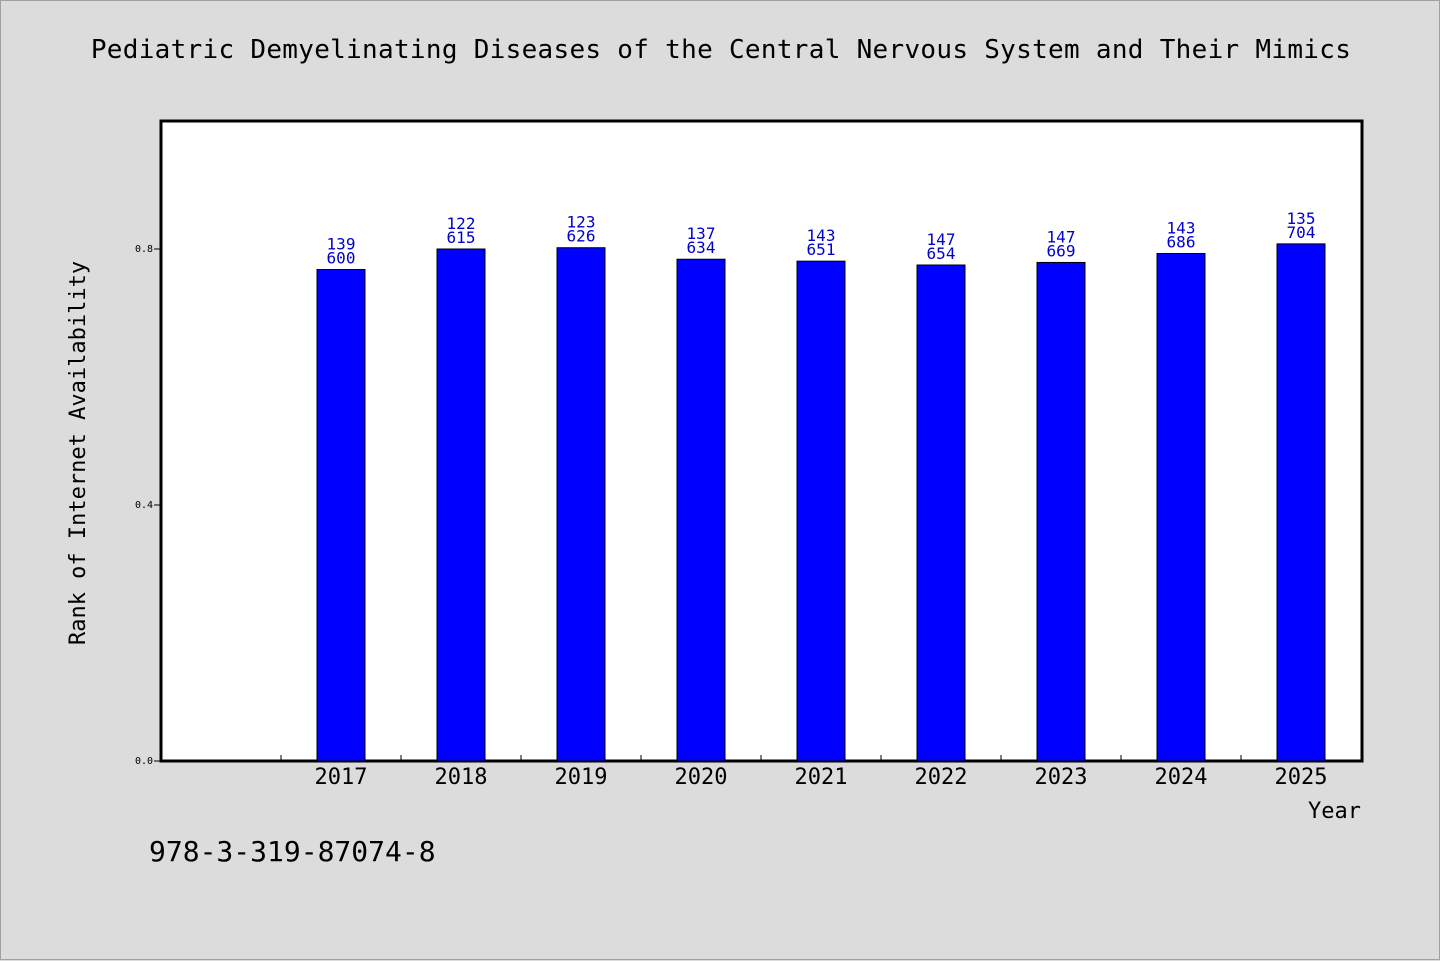  Describe the element at coordinates (341, 257) in the screenshot. I see `data-label-bottom-2017: 600` at that location.